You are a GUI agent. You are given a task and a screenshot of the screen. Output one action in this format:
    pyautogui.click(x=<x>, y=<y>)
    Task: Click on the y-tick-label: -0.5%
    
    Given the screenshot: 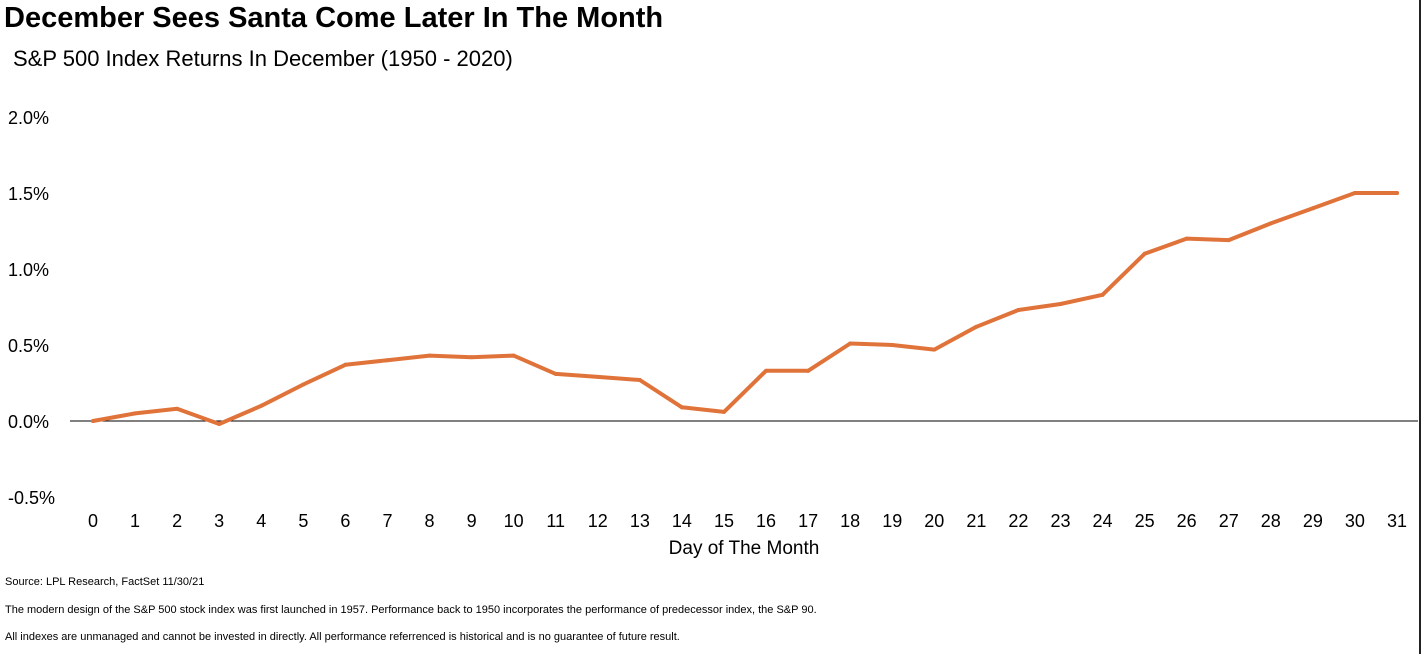 What is the action you would take?
    pyautogui.click(x=31, y=498)
    